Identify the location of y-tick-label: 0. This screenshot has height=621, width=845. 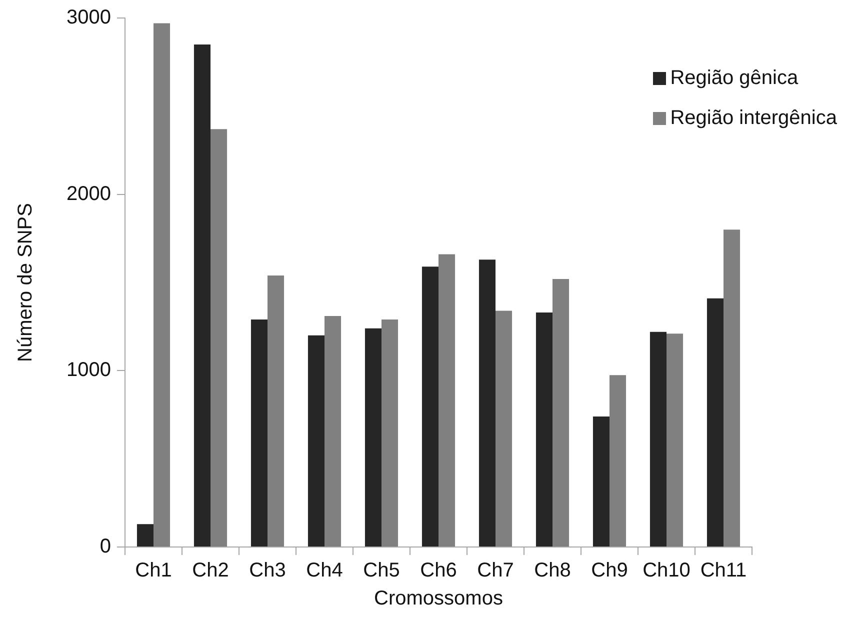
(105, 547).